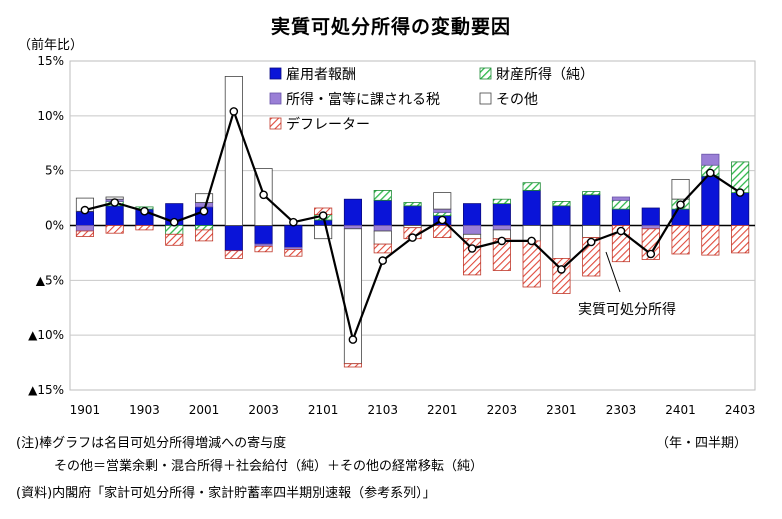 Image resolution: width=782 pixels, height=519 pixels. Describe the element at coordinates (233, 151) in the screenshot. I see `bar-other-2002` at that location.